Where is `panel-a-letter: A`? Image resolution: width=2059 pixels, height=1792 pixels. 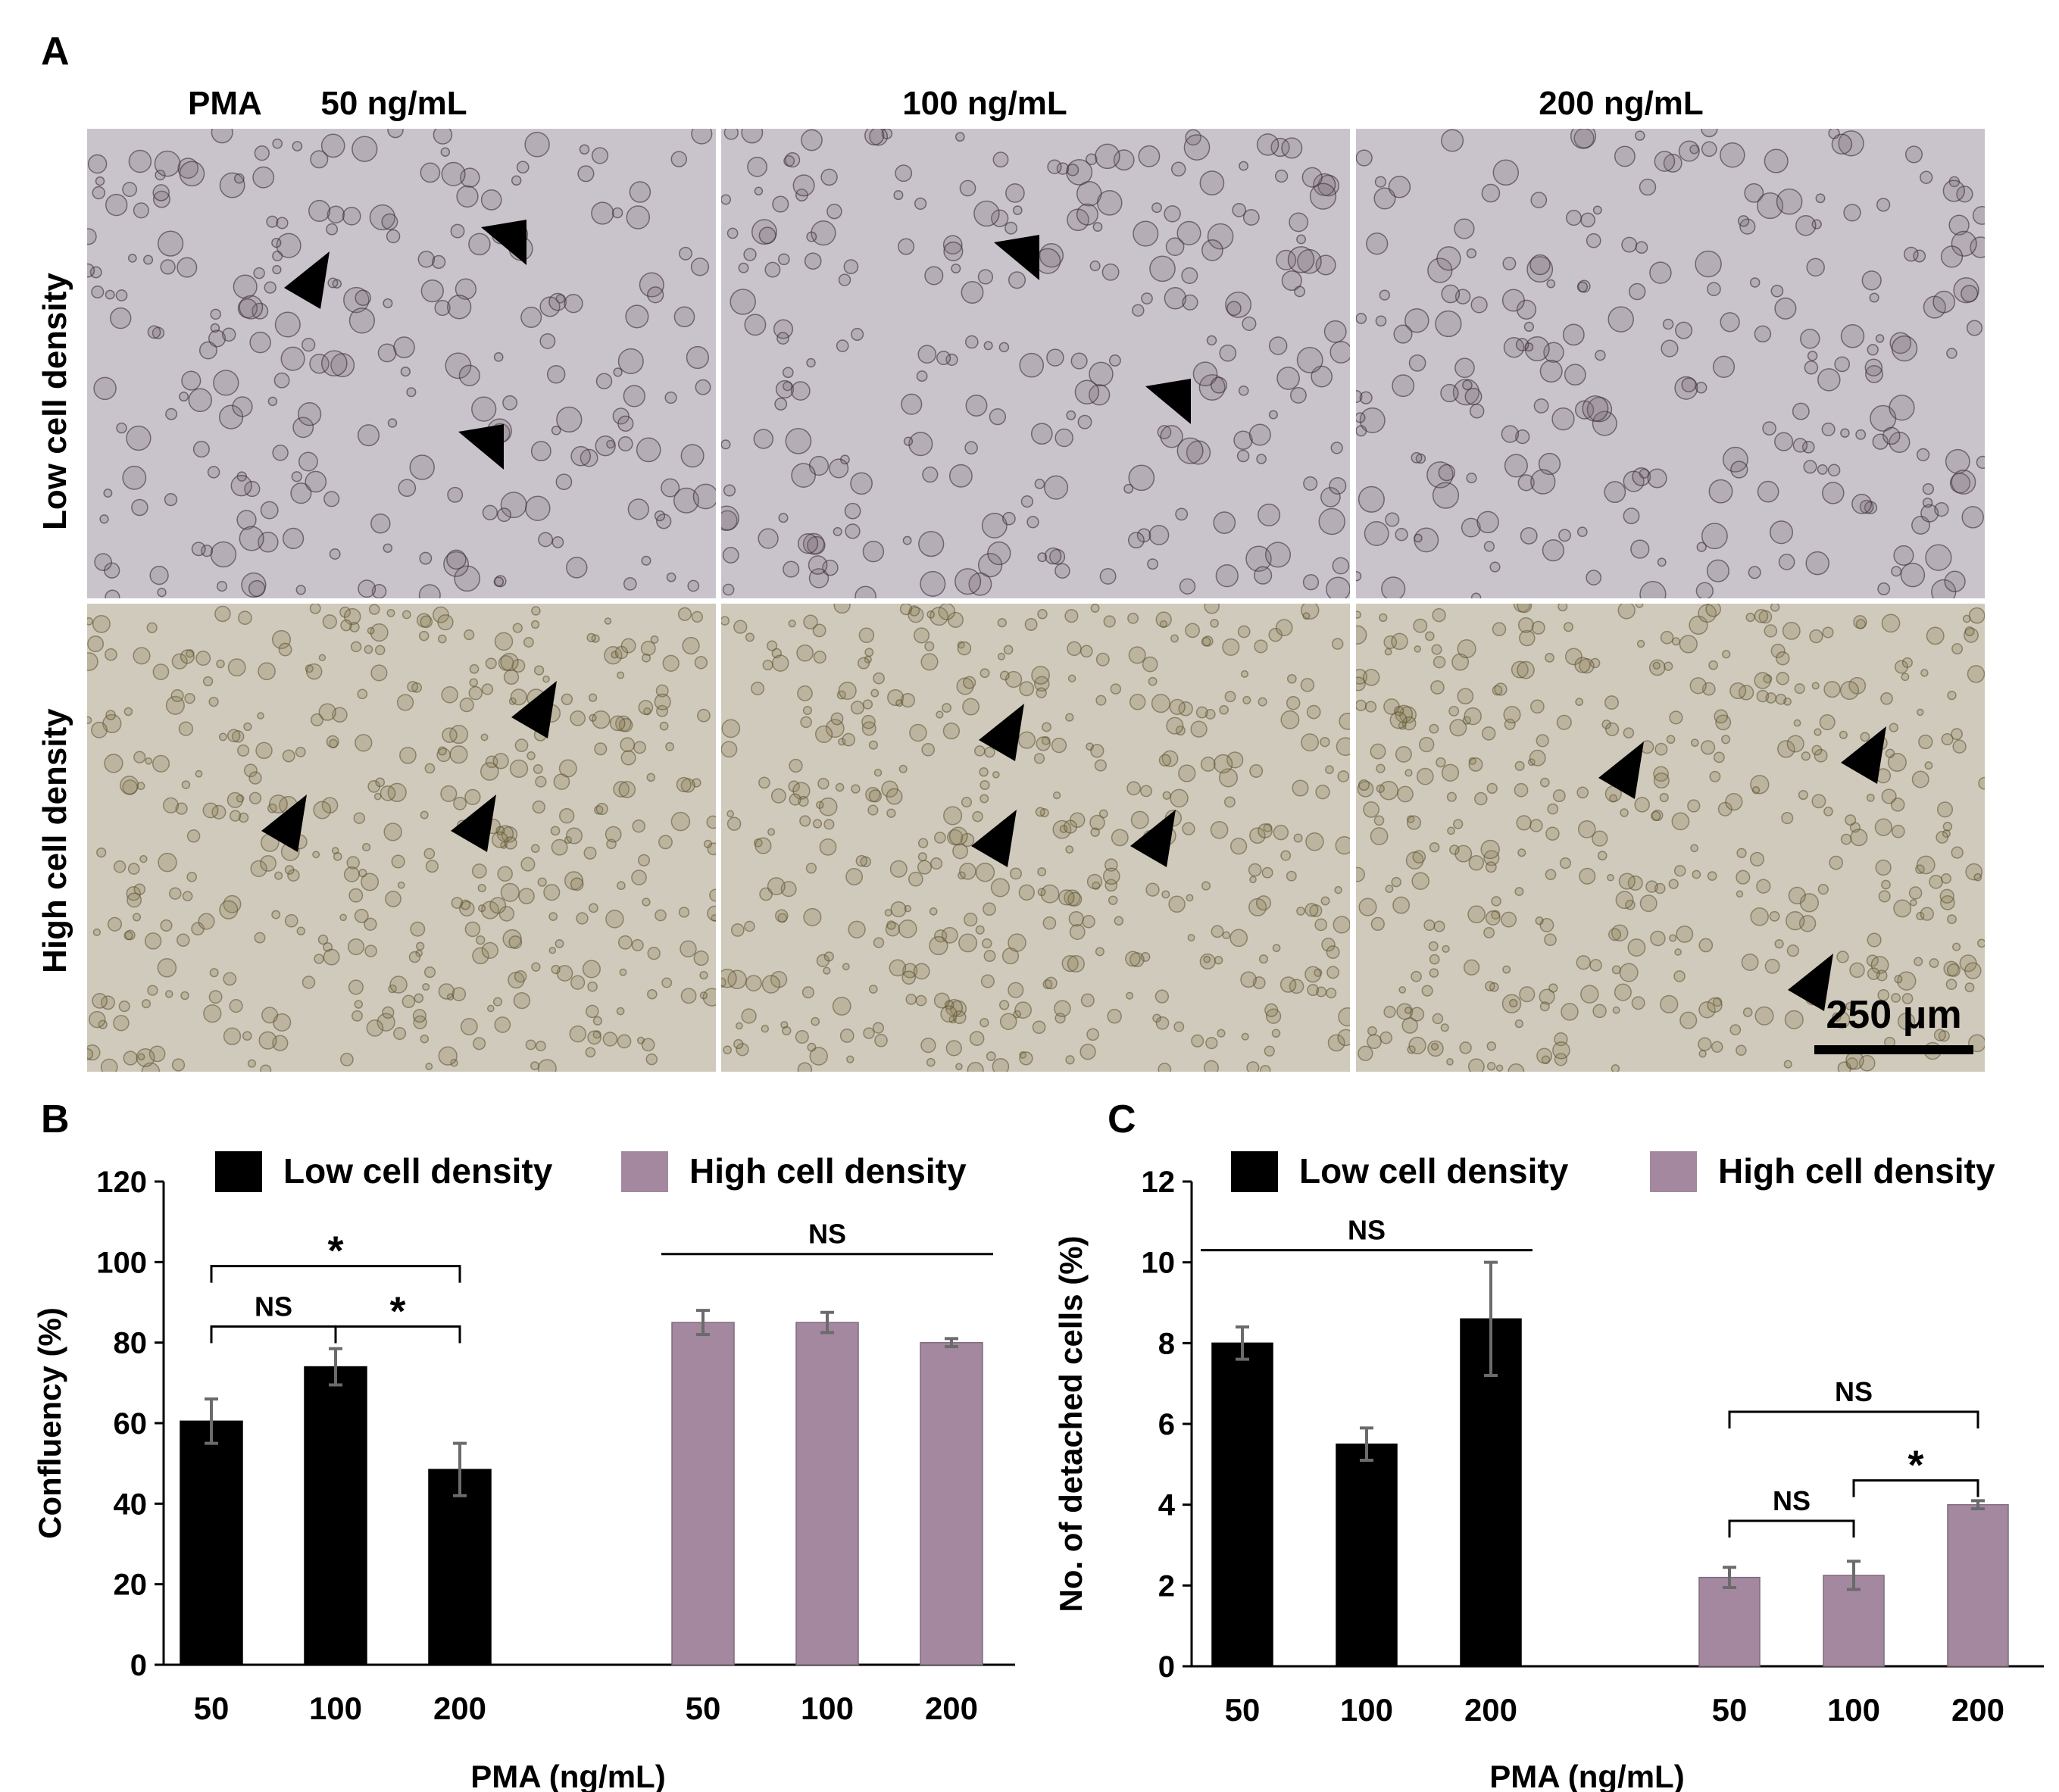
panel-a-letter: A is located at coordinates (55, 51).